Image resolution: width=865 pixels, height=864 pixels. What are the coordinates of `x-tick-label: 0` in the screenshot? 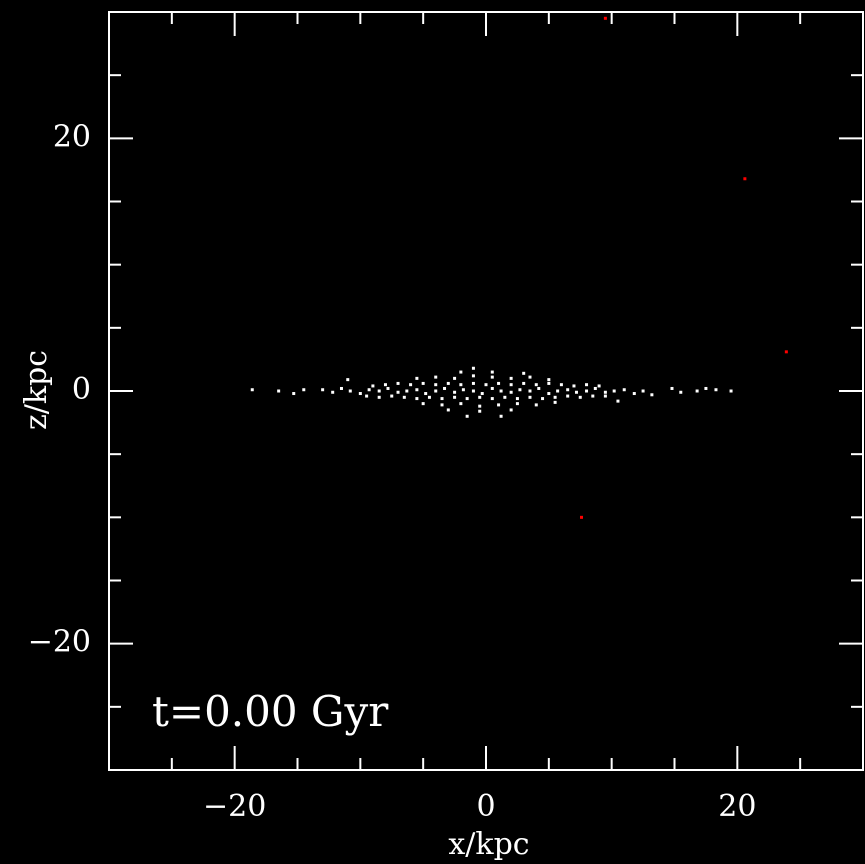 It's located at (485, 806).